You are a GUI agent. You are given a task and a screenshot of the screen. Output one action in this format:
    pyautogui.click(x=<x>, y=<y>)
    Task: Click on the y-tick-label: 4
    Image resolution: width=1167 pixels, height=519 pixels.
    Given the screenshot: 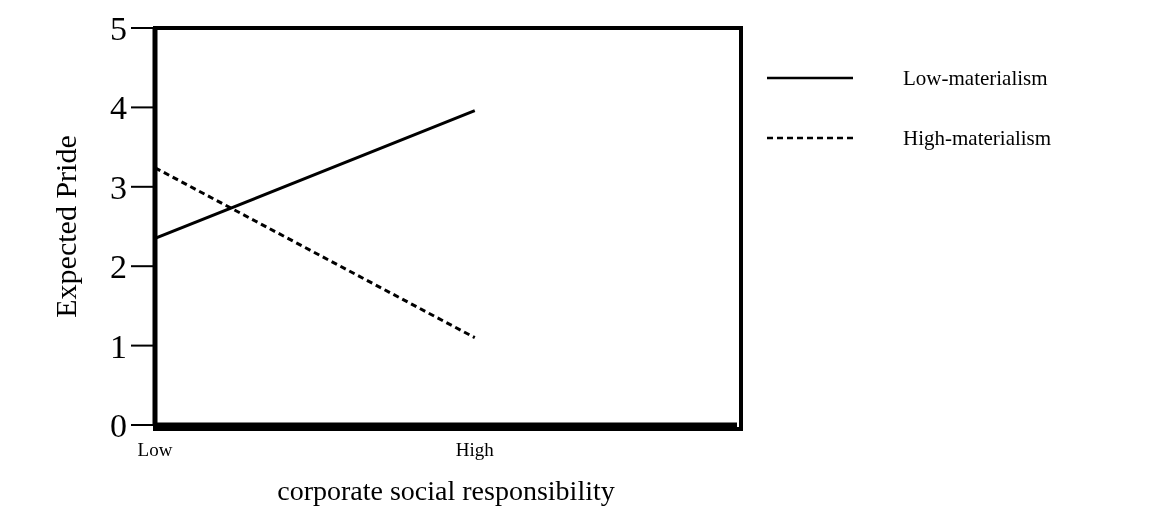 What is the action you would take?
    pyautogui.click(x=118, y=108)
    